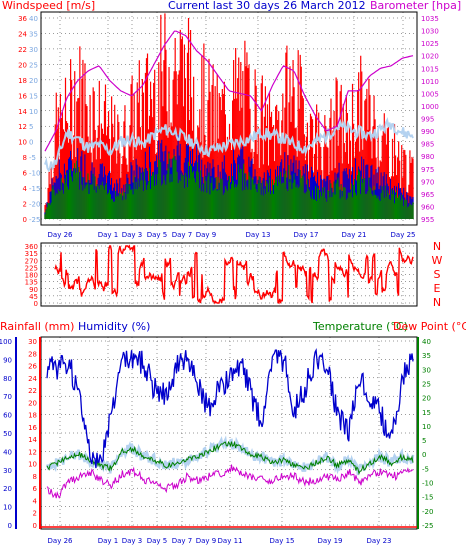  I want to click on climate-x-tick-label: Day 11, so click(230, 541).